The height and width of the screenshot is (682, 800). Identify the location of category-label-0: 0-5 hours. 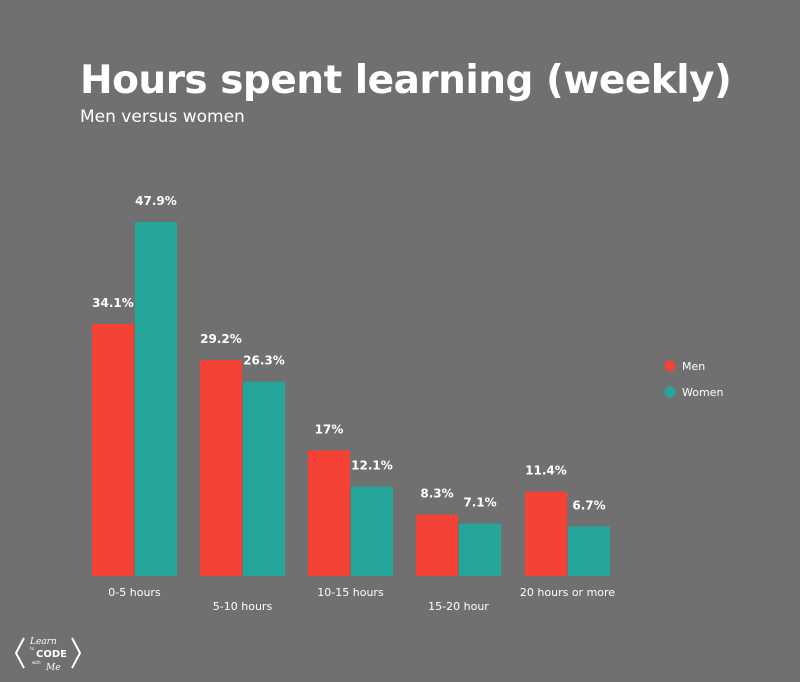
(134, 592).